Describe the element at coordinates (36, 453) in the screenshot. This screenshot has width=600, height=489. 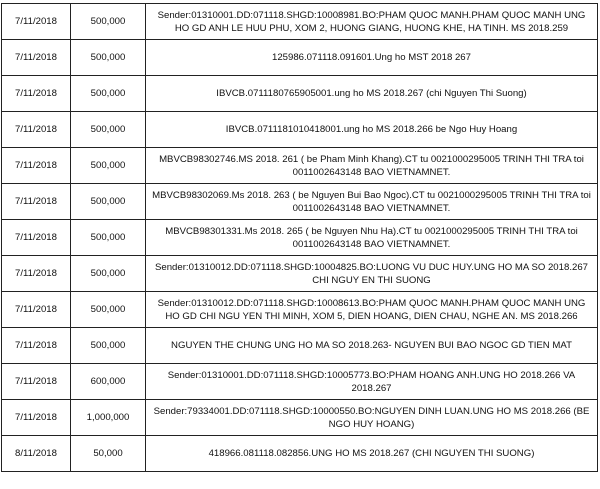
I see `date-cell: 8/11/2018` at that location.